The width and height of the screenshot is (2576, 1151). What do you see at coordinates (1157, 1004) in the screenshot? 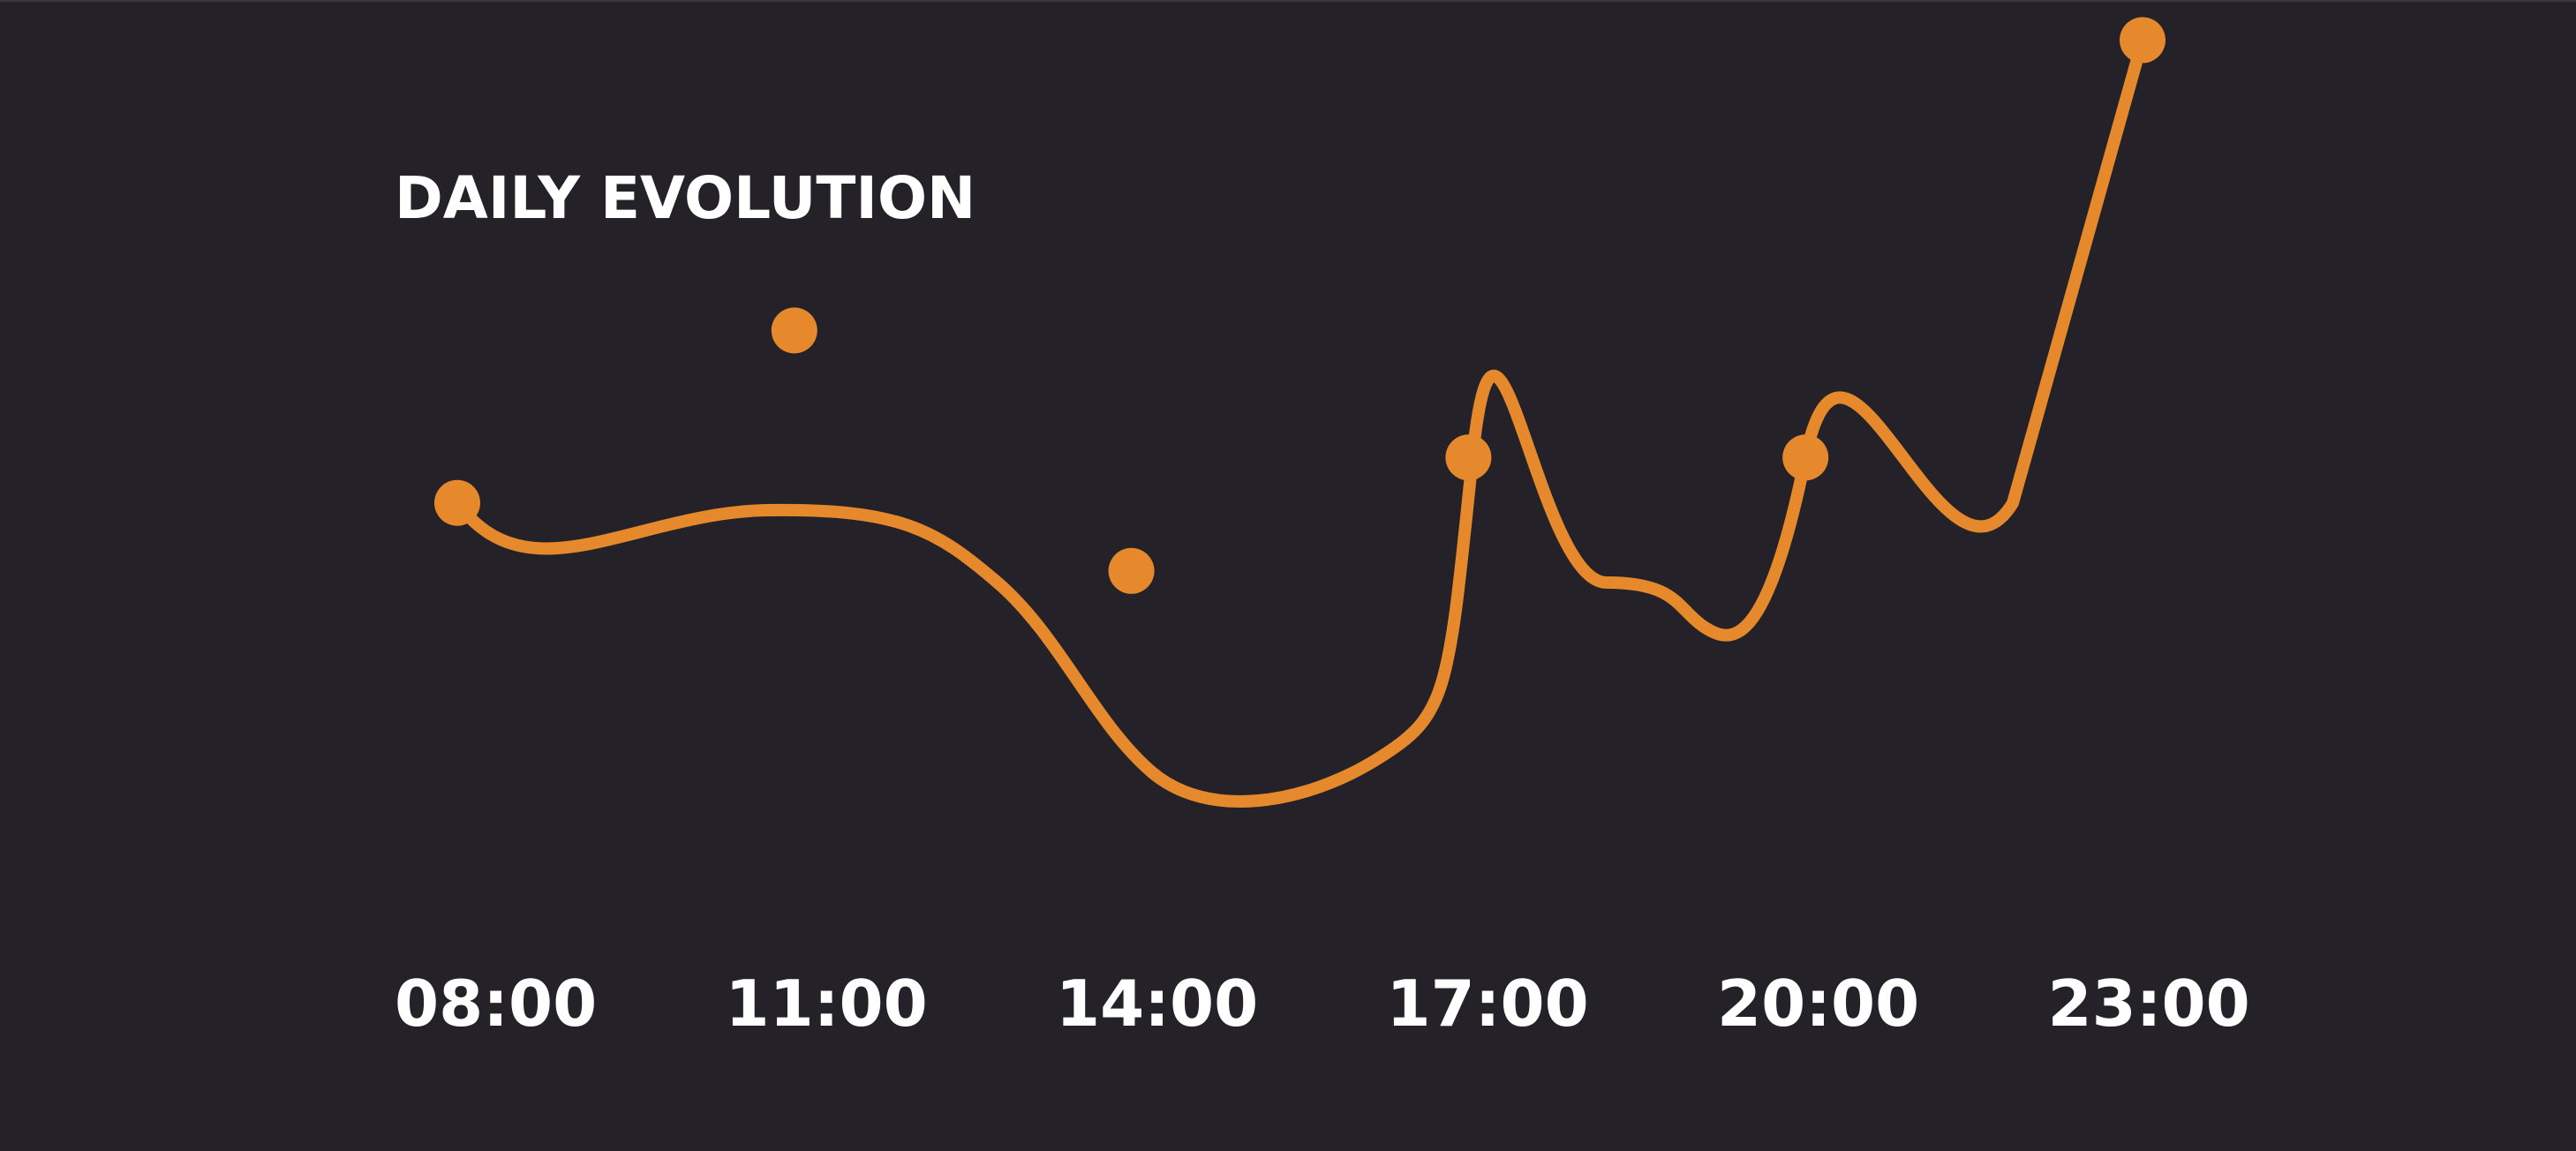
I see `x-tick-label: 14:00` at bounding box center [1157, 1004].